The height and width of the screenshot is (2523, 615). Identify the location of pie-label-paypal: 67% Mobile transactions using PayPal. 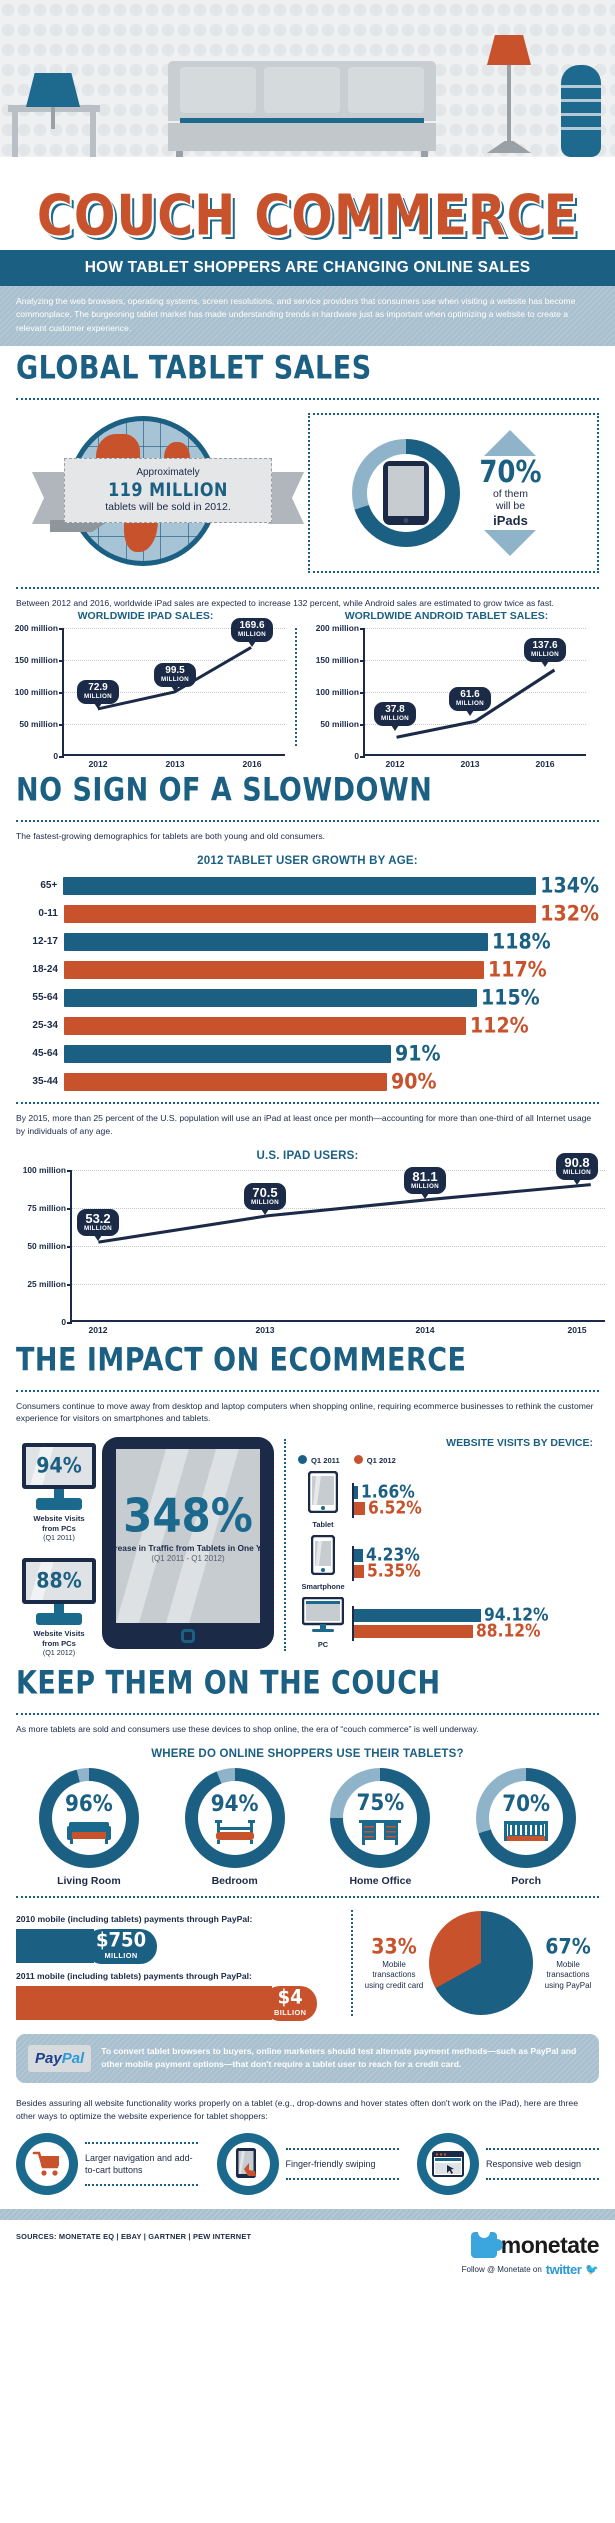
(568, 1962).